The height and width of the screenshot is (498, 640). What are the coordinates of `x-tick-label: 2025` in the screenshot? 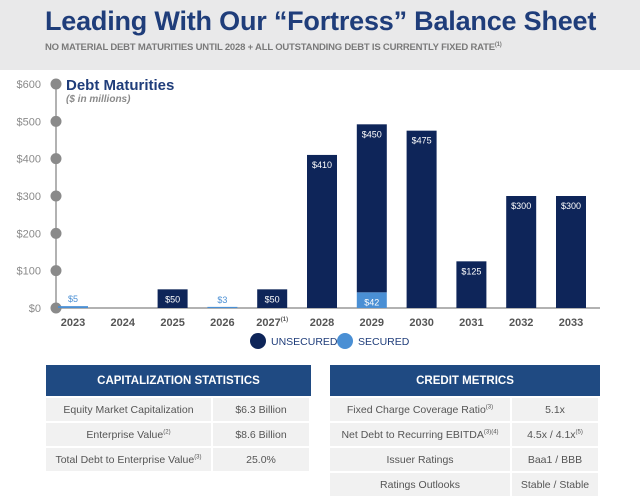 It's located at (172, 323).